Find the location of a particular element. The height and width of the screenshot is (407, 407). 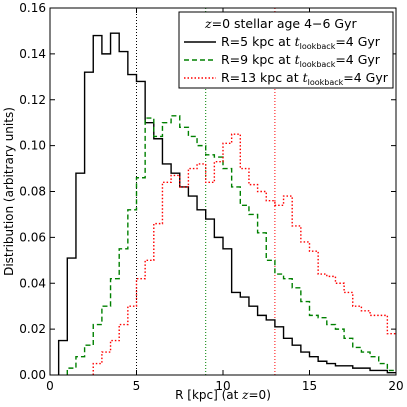

legend-title: z=0 stellar age 4−6 Gyr is located at coordinates (281, 23).